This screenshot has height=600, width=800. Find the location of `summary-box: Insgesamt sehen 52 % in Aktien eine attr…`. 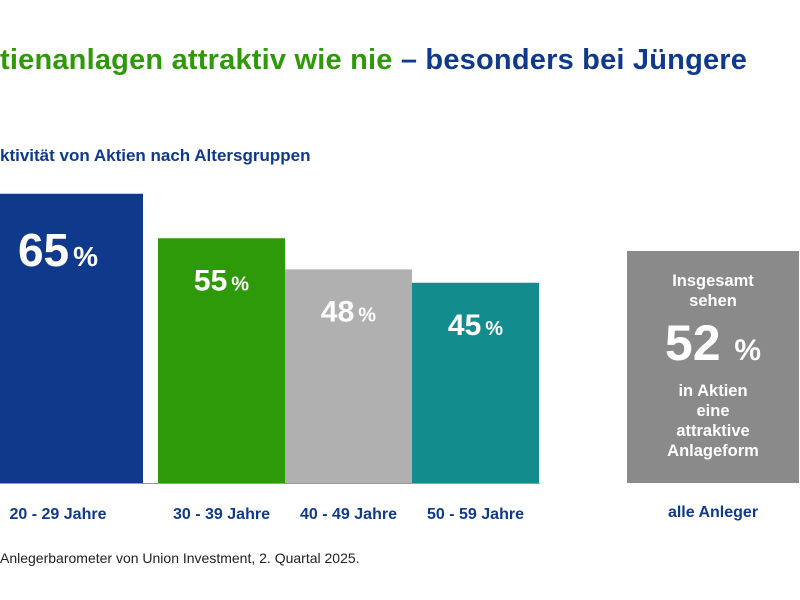

summary-box: Insgesamt sehen 52 % in Aktien eine attr… is located at coordinates (713, 367).